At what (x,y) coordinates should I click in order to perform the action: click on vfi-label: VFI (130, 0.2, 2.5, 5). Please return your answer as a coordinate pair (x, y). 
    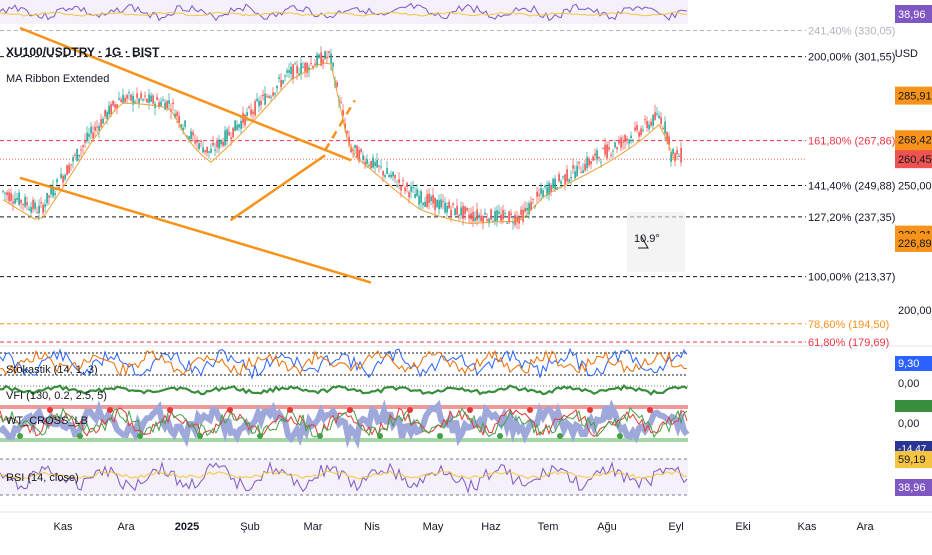
    Looking at the image, I should click on (56, 396).